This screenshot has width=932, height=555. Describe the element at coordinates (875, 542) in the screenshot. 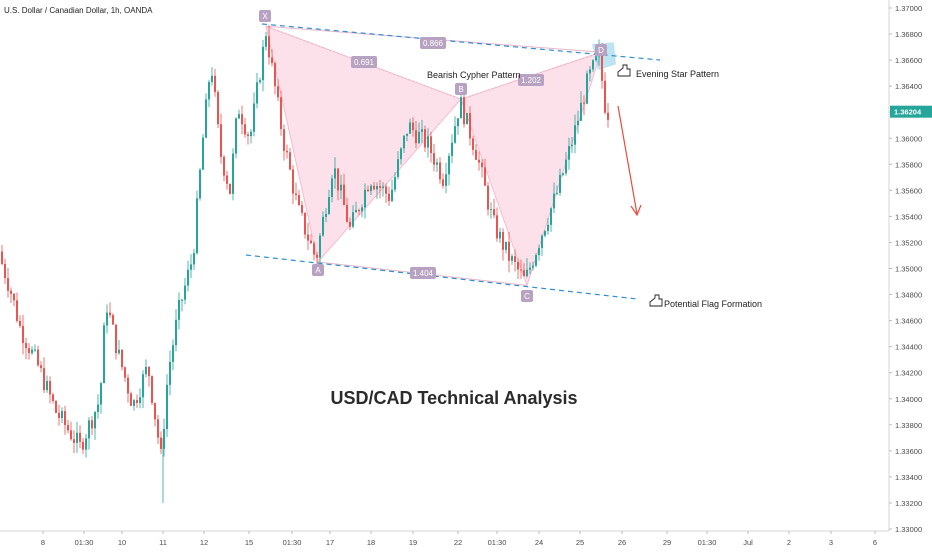

I see `x-tick-label: 6` at that location.